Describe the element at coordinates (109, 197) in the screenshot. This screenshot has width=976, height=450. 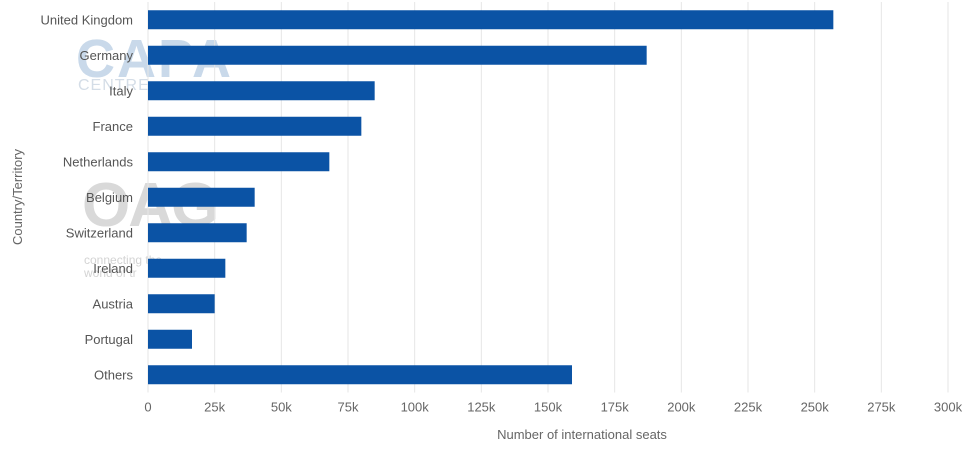
I see `category-label: Belgium` at that location.